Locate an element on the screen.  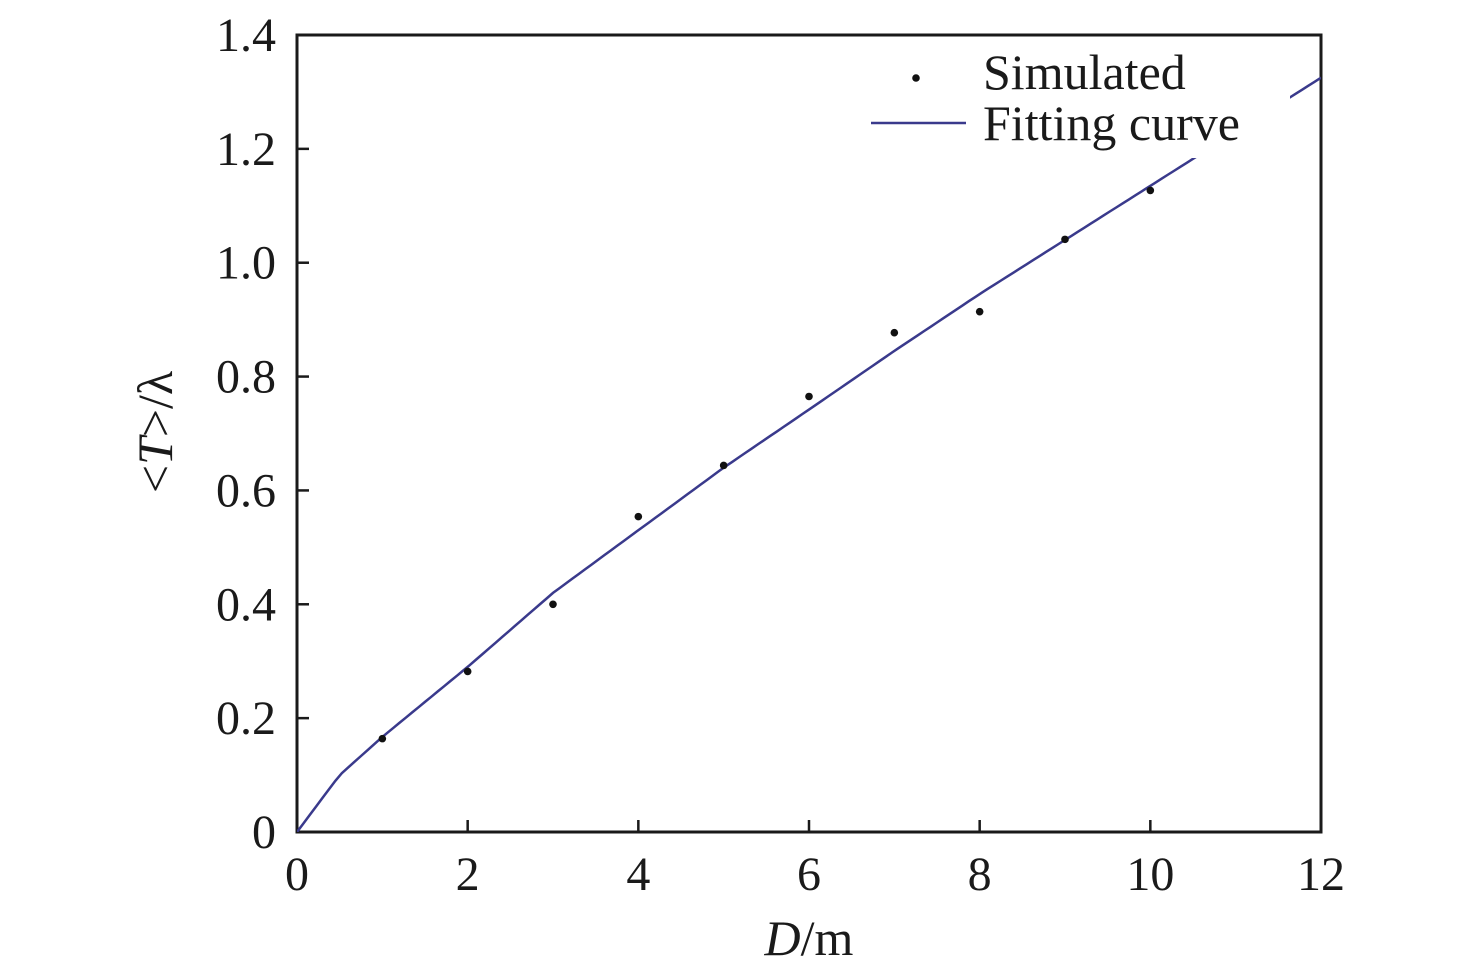
legend-label-simulated: Simulated is located at coordinates (1084, 72).